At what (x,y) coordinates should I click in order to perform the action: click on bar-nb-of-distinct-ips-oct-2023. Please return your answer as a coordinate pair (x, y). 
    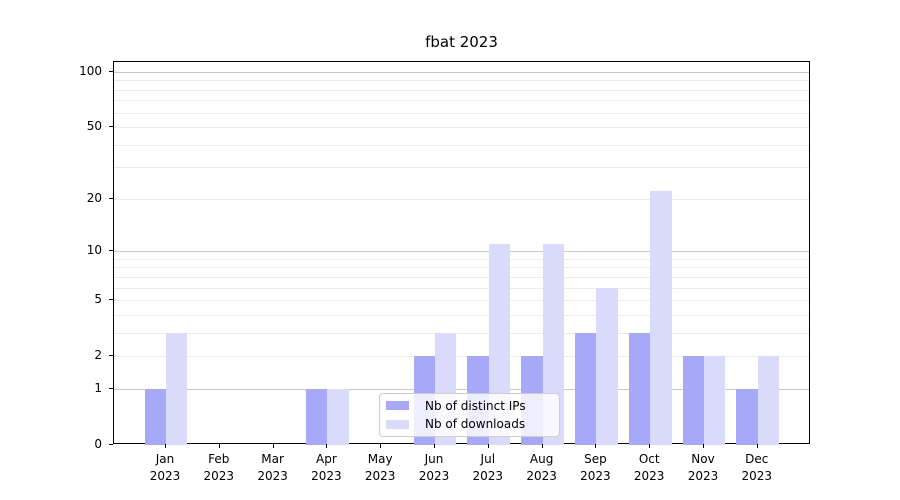
    Looking at the image, I should click on (639, 388).